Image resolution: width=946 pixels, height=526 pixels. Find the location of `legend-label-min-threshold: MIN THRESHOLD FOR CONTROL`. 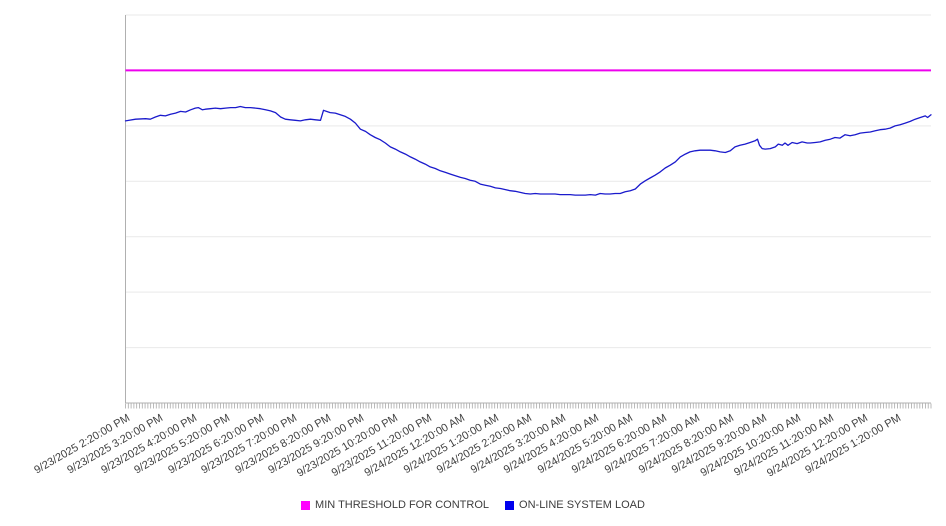

legend-label-min-threshold: MIN THRESHOLD FOR CONTROL is located at coordinates (402, 505).